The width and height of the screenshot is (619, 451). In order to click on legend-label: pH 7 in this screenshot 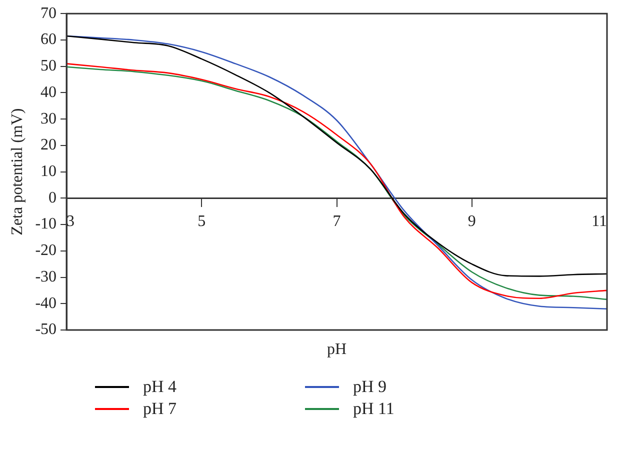, I will do `click(160, 409)`.